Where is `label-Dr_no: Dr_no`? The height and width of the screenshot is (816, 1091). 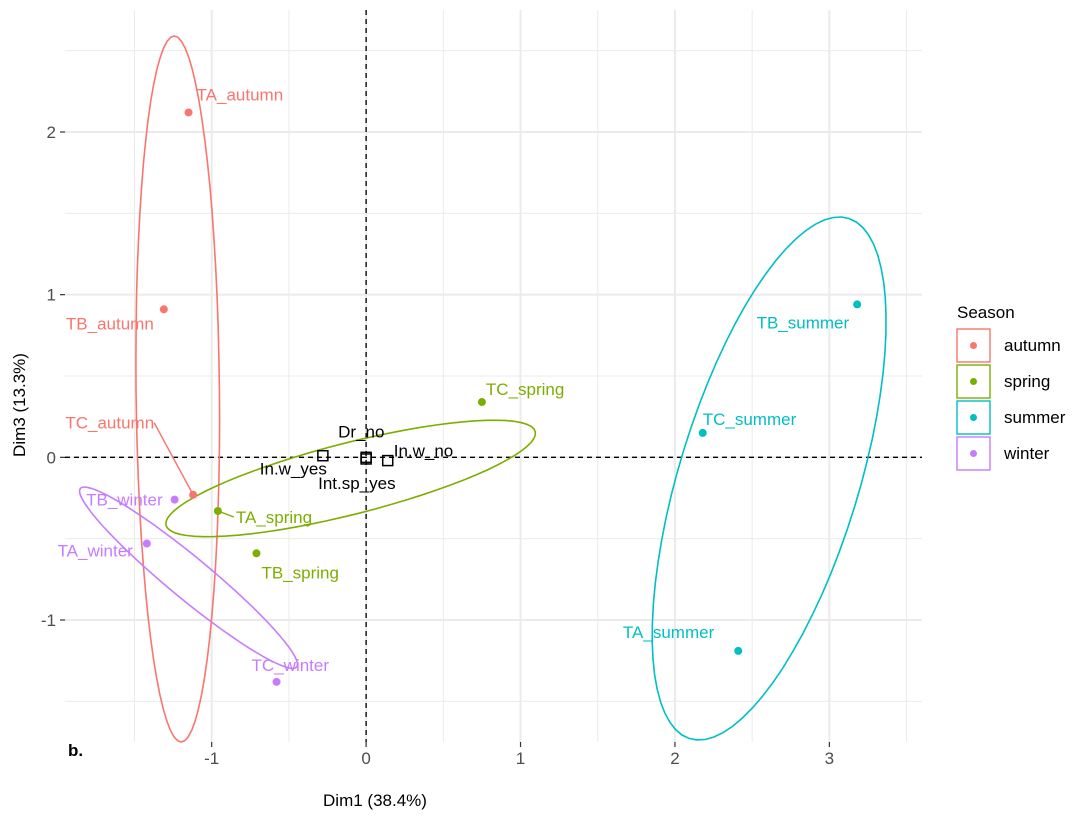
label-Dr_no: Dr_no is located at coordinates (361, 431).